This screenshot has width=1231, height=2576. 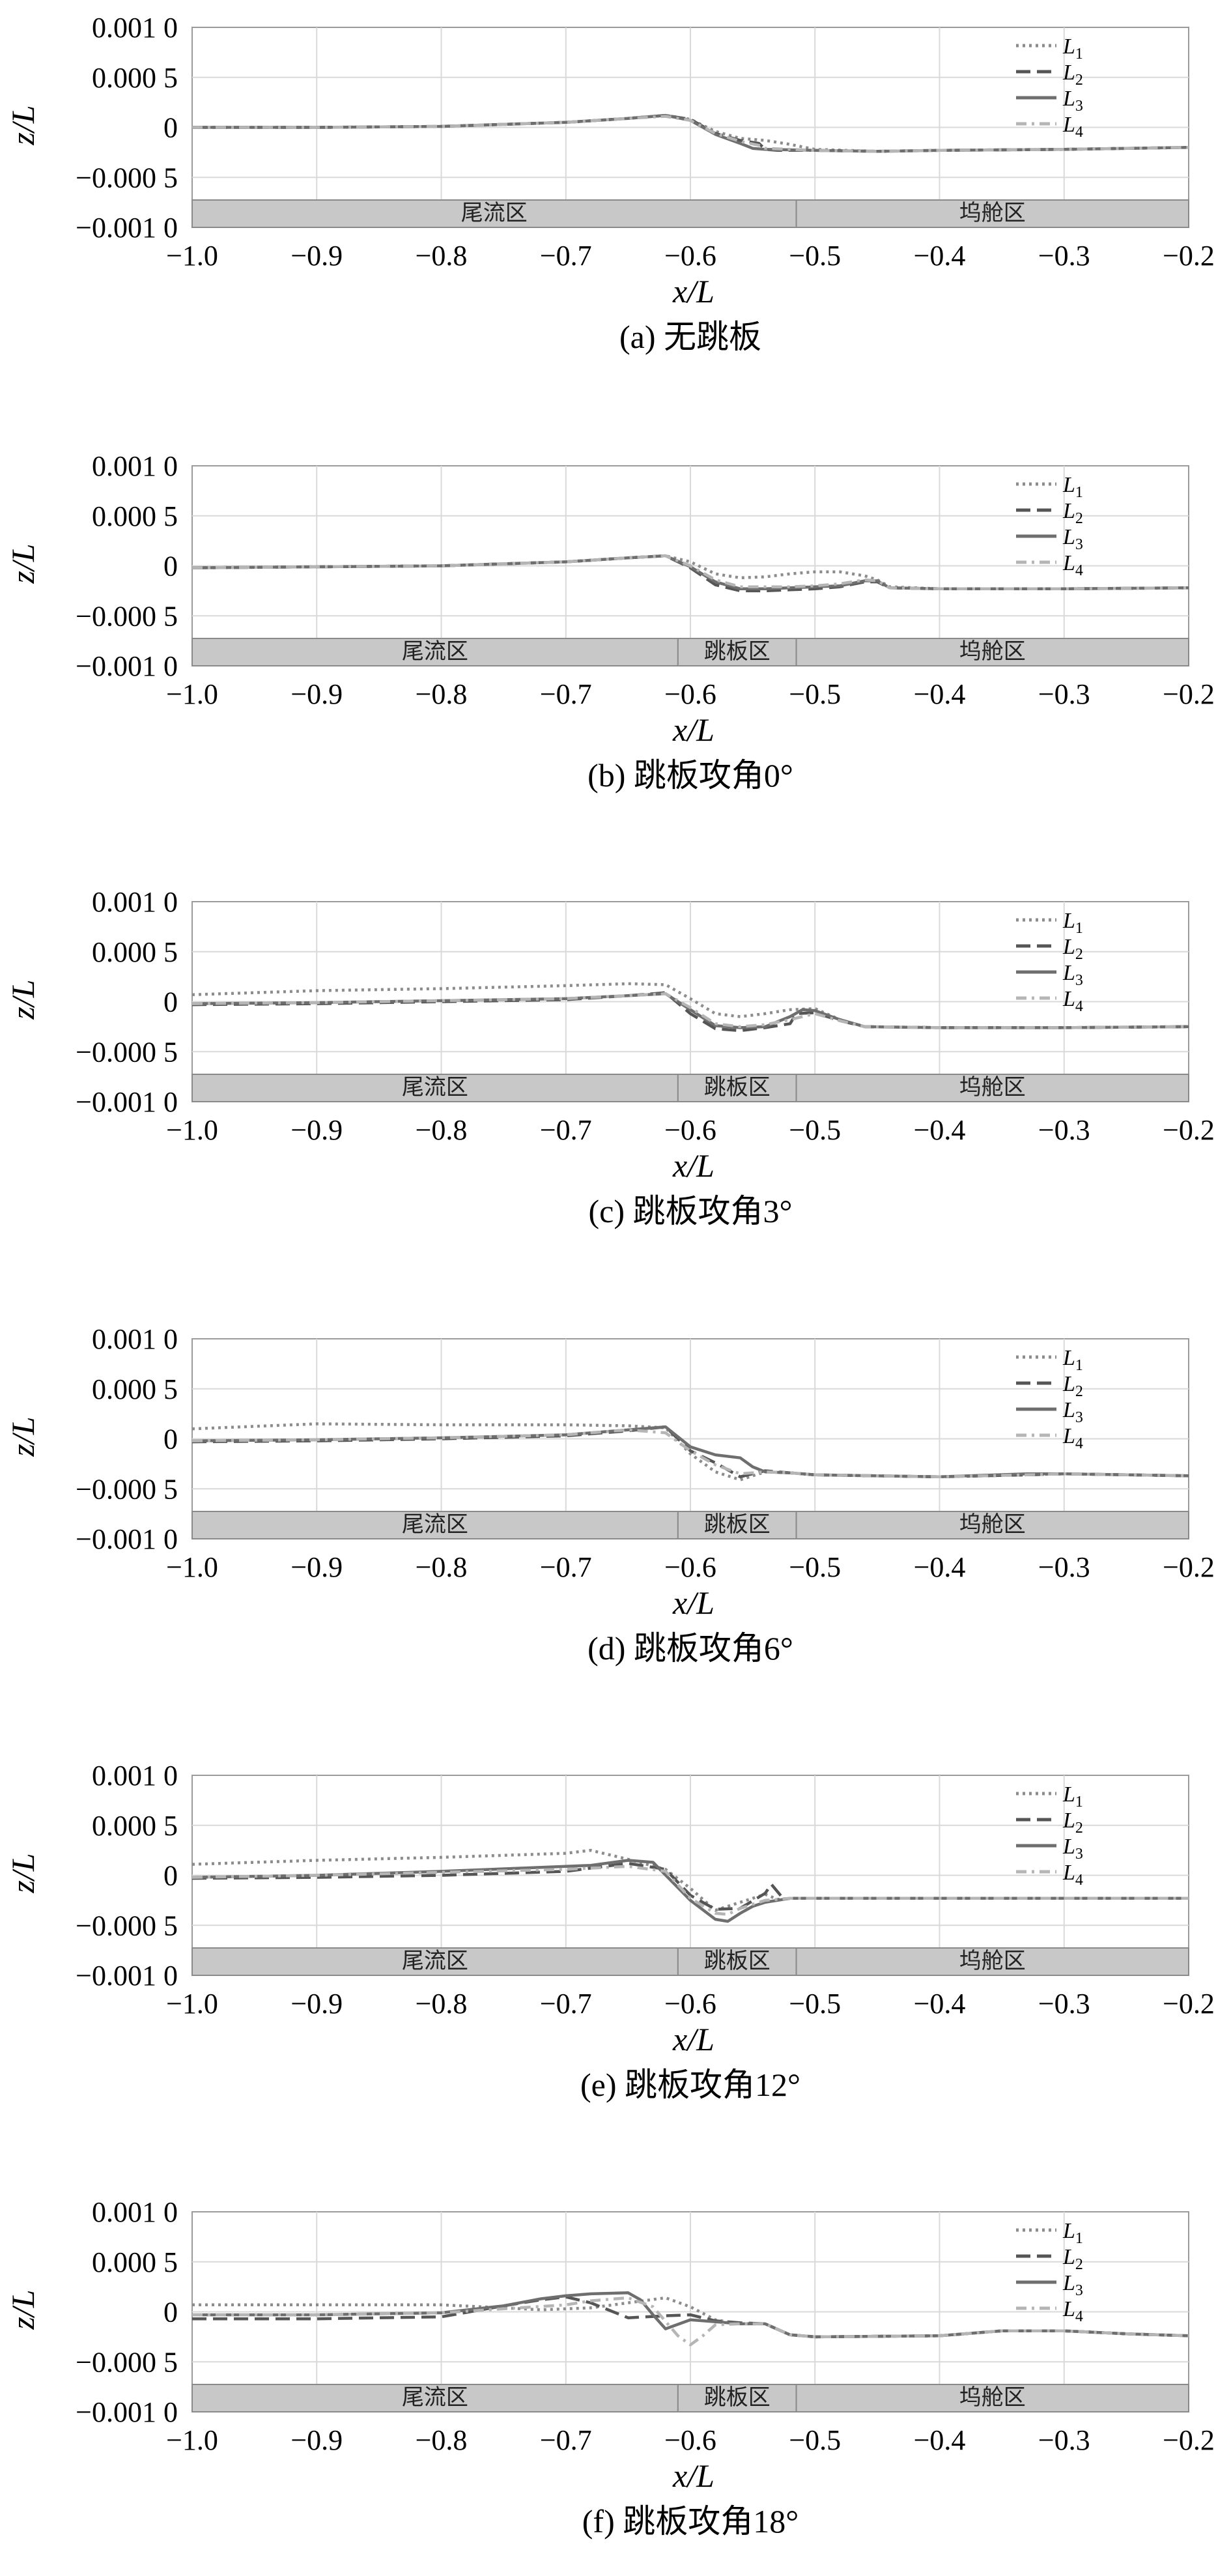 I want to click on series-line-L1, so click(x=690, y=1005).